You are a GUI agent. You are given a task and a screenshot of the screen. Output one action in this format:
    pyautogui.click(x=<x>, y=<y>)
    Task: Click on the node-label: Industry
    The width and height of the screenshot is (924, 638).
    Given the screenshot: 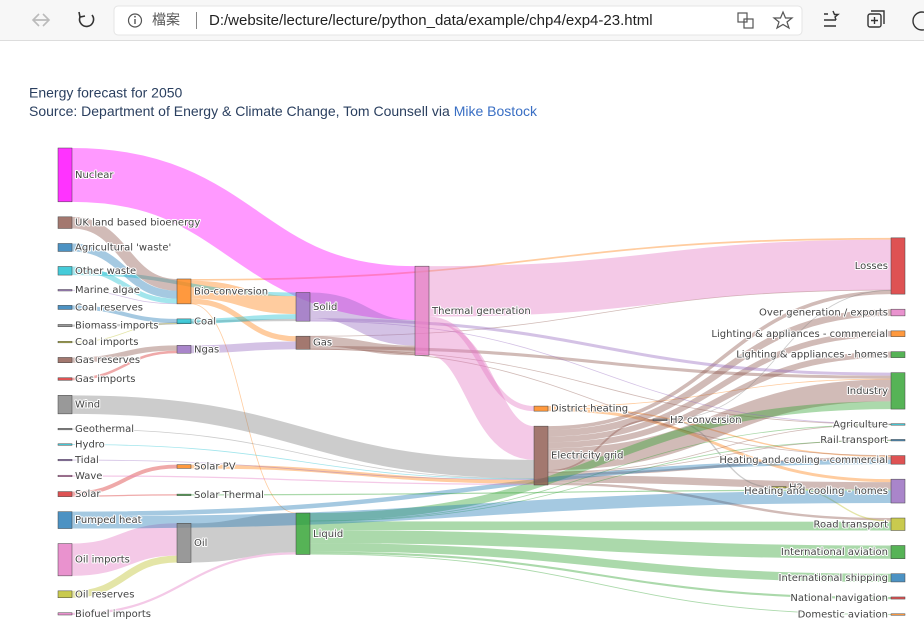 What is the action you would take?
    pyautogui.click(x=867, y=391)
    